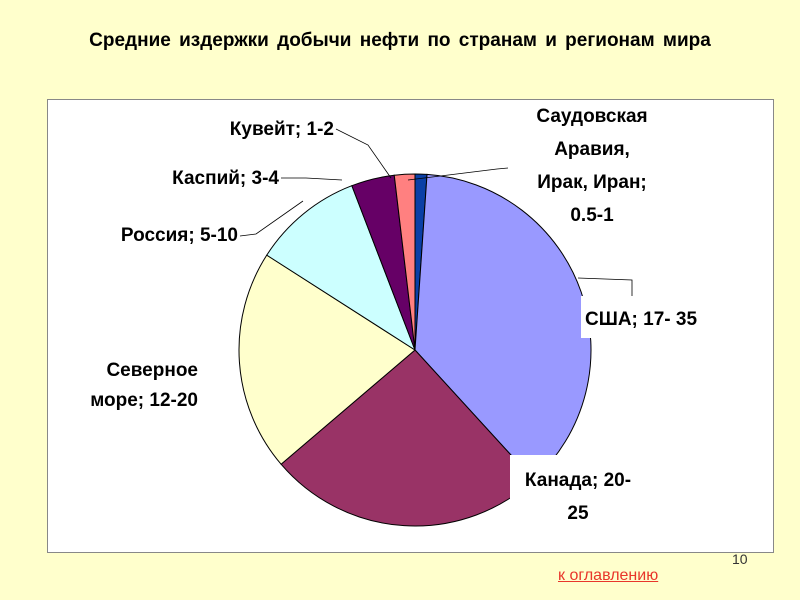 Image resolution: width=800 pixels, height=600 pixels. I want to click on slice-label-line: Канада; 20-, so click(578, 480).